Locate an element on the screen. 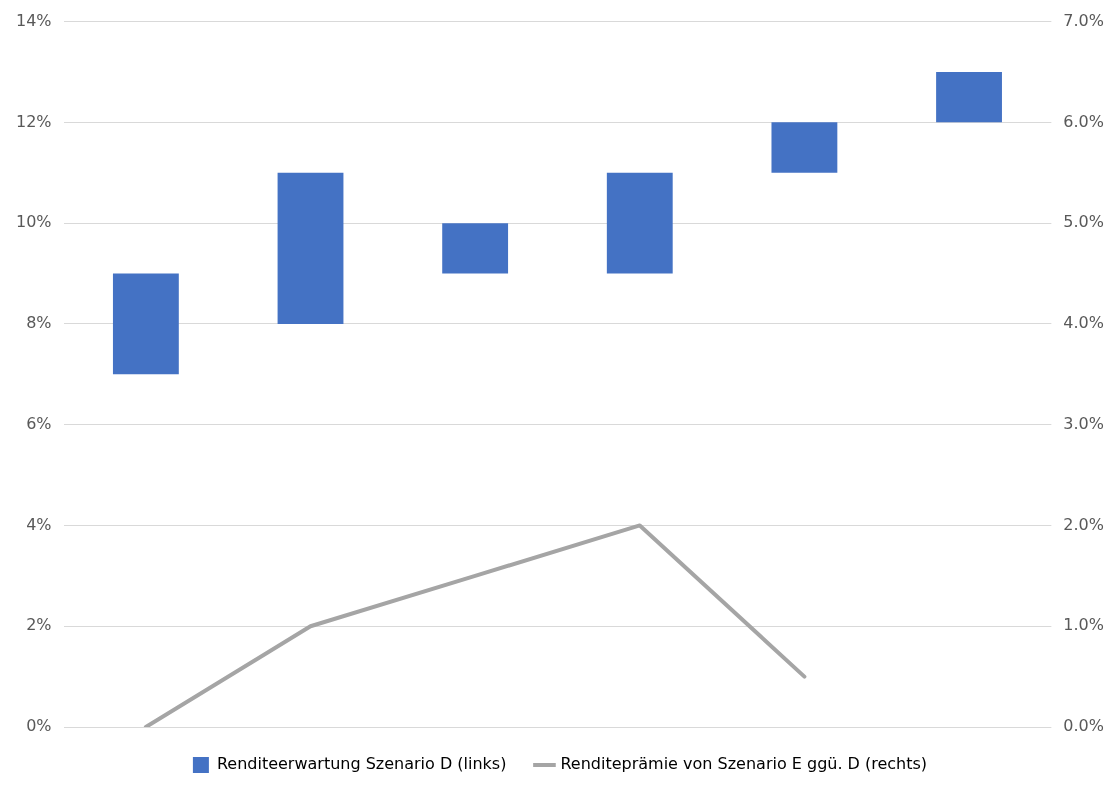 The image size is (1120, 787). legend-label: Renditeerwartung Szenario D (links) is located at coordinates (361, 764).